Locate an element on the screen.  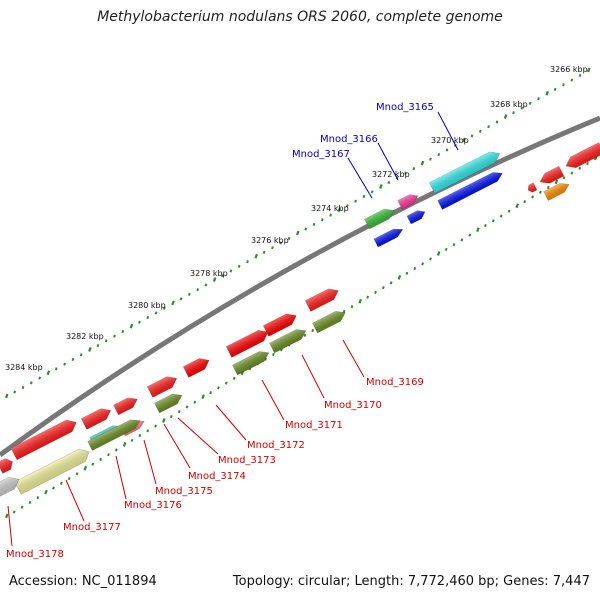
scale-label: 3280 kbp is located at coordinates (147, 305).